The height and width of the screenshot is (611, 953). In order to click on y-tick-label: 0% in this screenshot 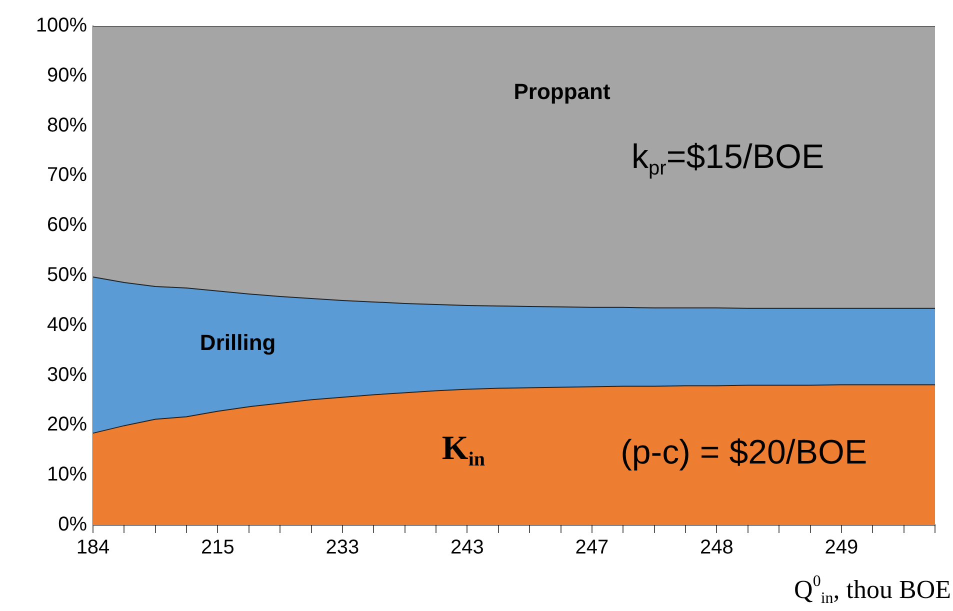, I will do `click(73, 525)`.